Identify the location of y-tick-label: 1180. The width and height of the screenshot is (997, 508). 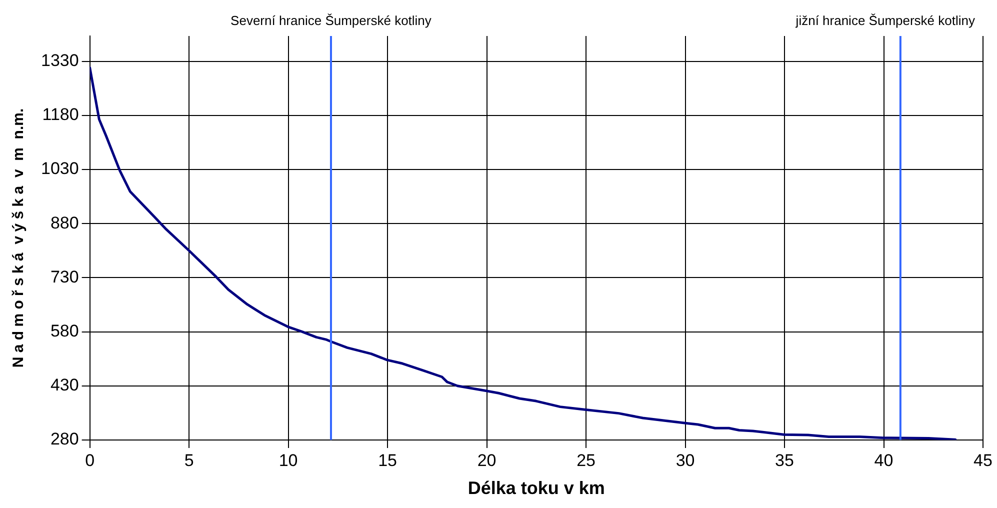
(60, 114).